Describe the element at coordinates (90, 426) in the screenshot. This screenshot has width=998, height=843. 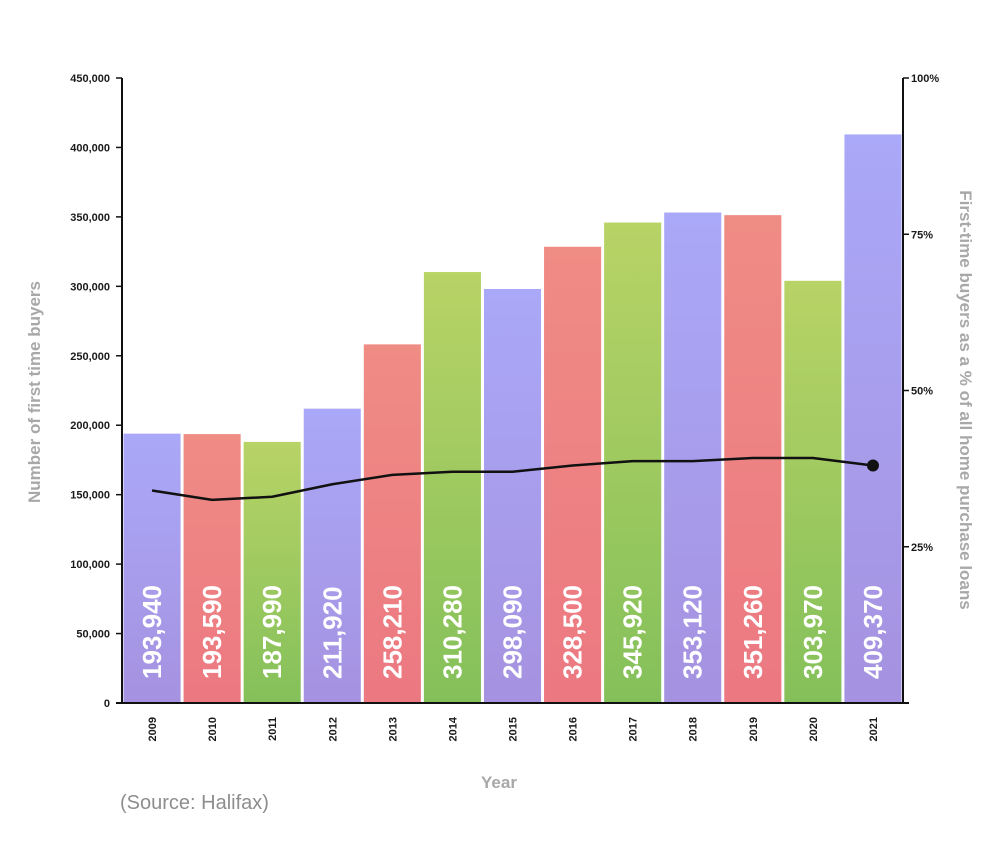
I see `y-tick-label: 200,000` at that location.